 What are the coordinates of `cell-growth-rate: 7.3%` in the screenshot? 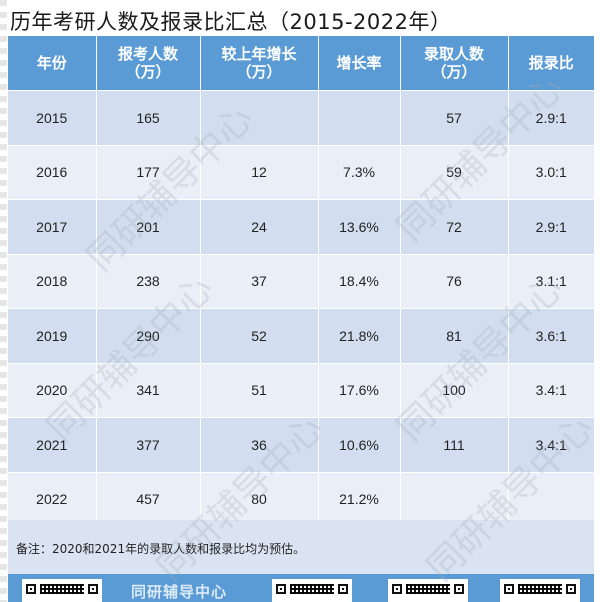 It's located at (359, 172).